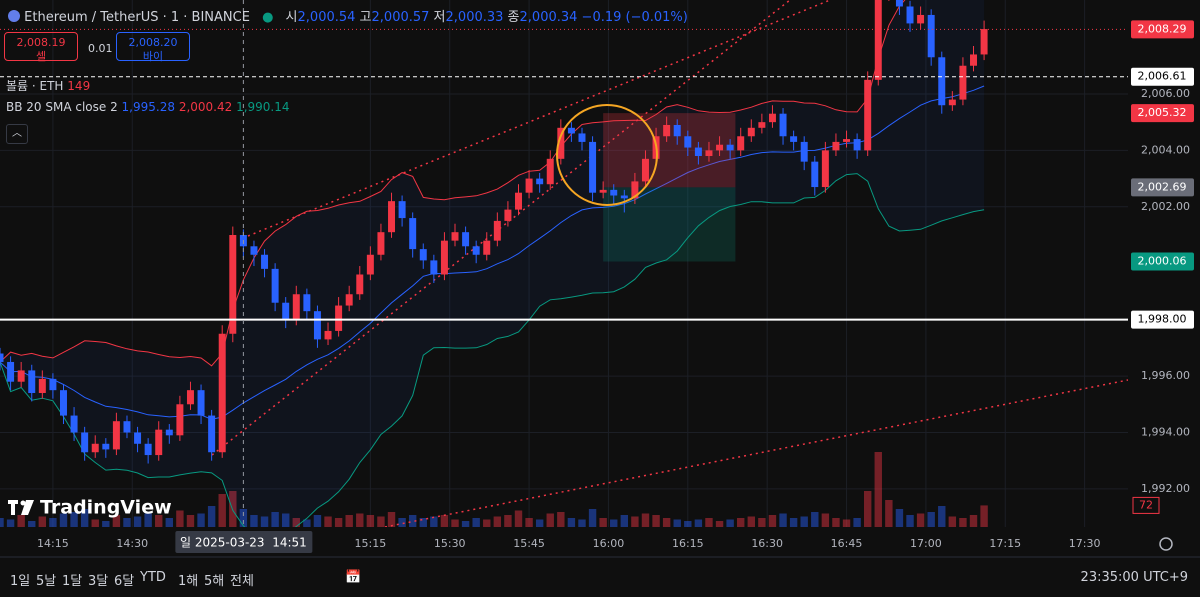  Describe the element at coordinates (353, 577) in the screenshot. I see `date-range-button: 📅` at that location.